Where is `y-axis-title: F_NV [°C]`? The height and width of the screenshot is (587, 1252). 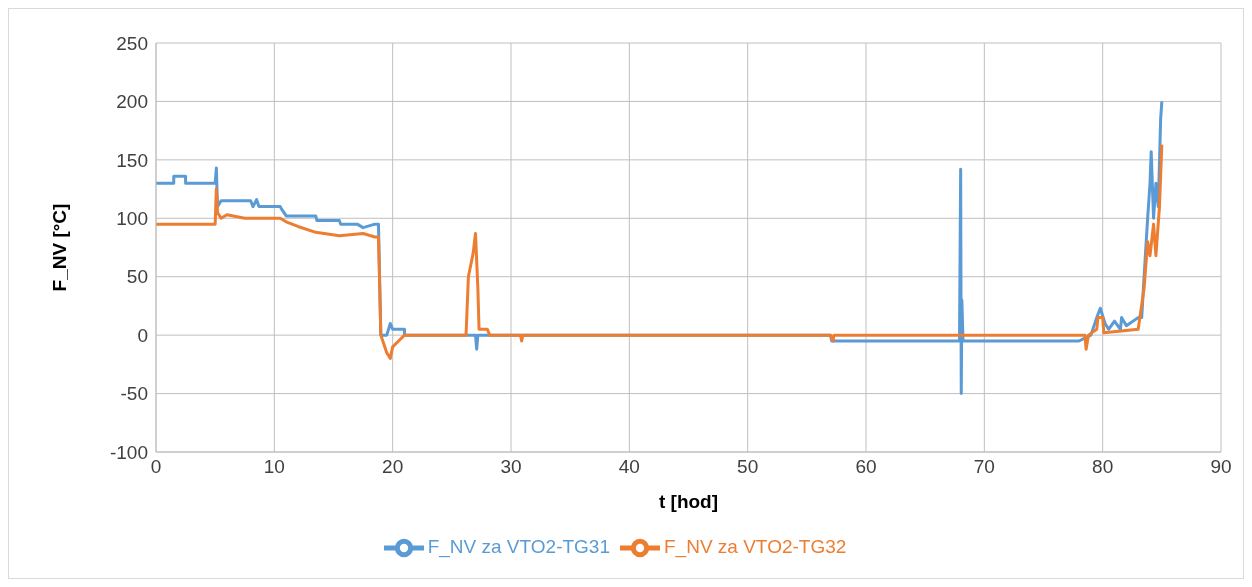
y-axis-title: F_NV [°C] is located at coordinates (59, 247).